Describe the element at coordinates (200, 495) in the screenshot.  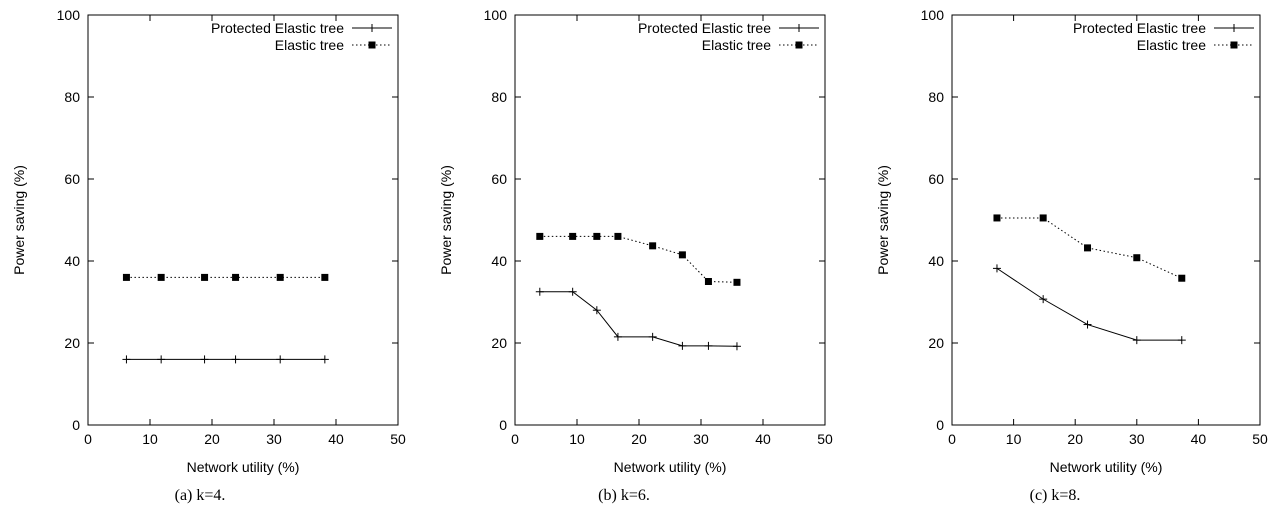
I see `caption-a: (a) k=4.` at that location.